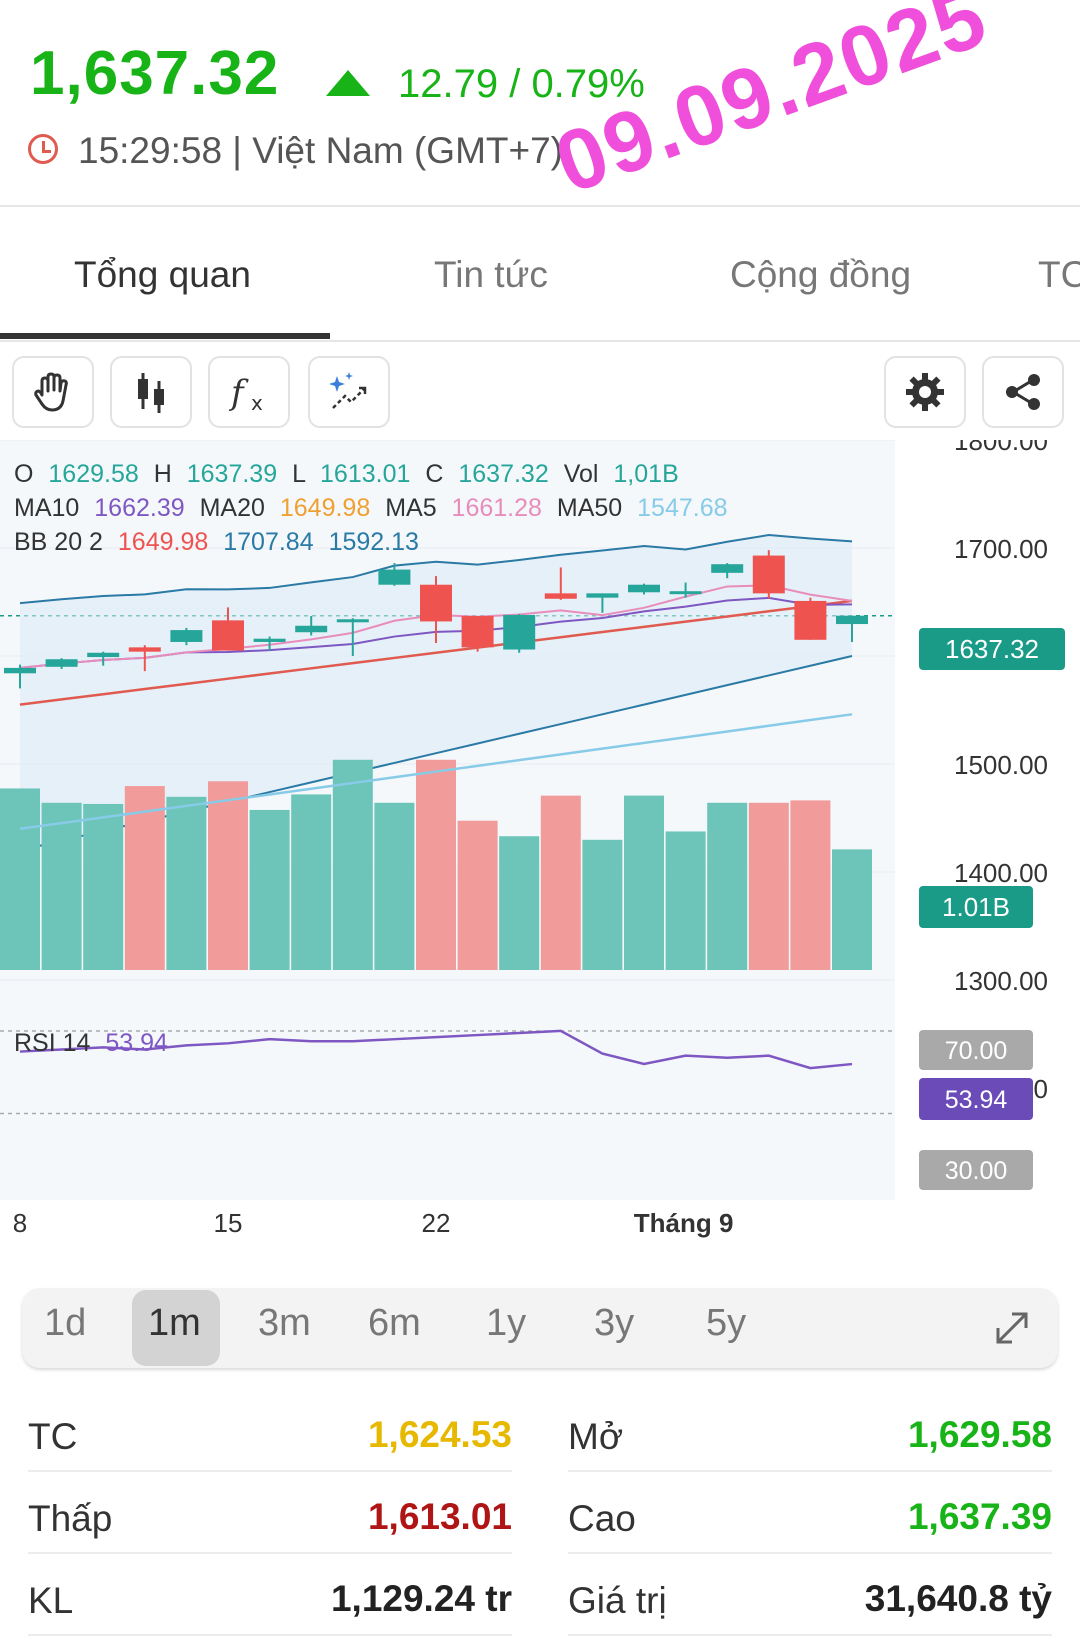 This screenshot has width=1080, height=1652. Describe the element at coordinates (436, 569) in the screenshot. I see `bollinger-upper-line` at that location.